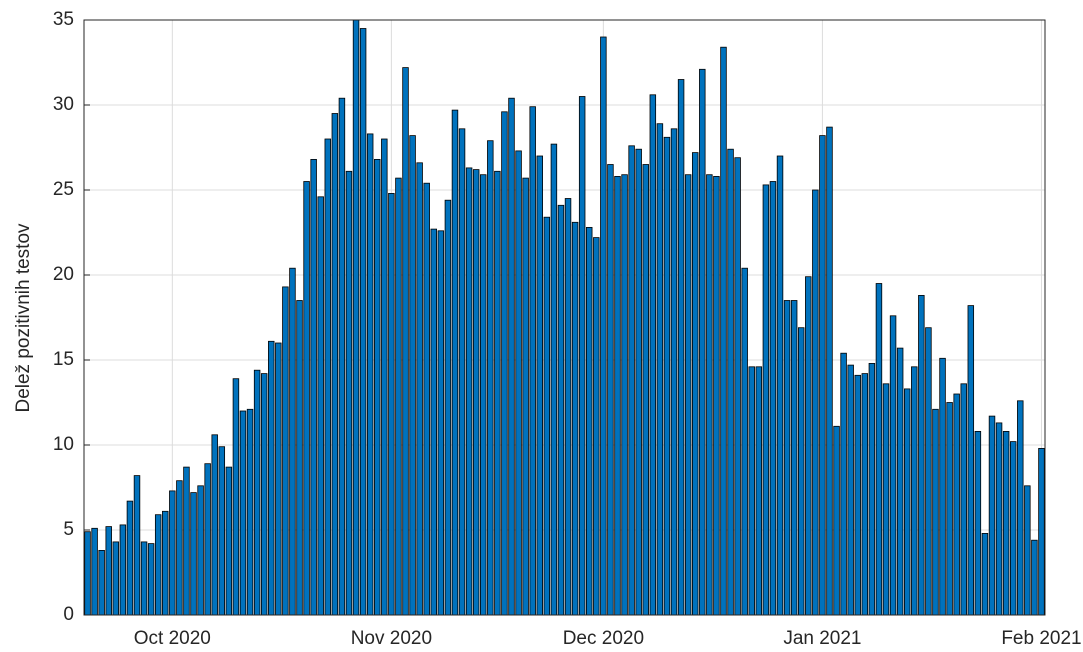 This screenshot has height=652, width=1083. What do you see at coordinates (172, 638) in the screenshot?
I see `x-tick-label: Oct 2020` at bounding box center [172, 638].